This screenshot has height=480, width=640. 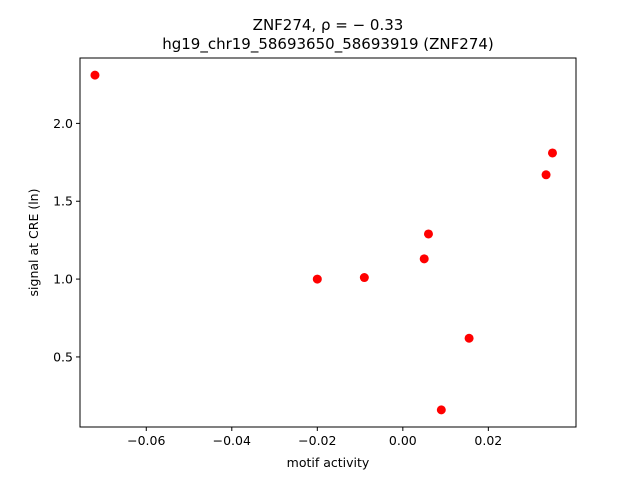 What do you see at coordinates (63, 123) in the screenshot?
I see `y-tick-label: 2.0` at bounding box center [63, 123].